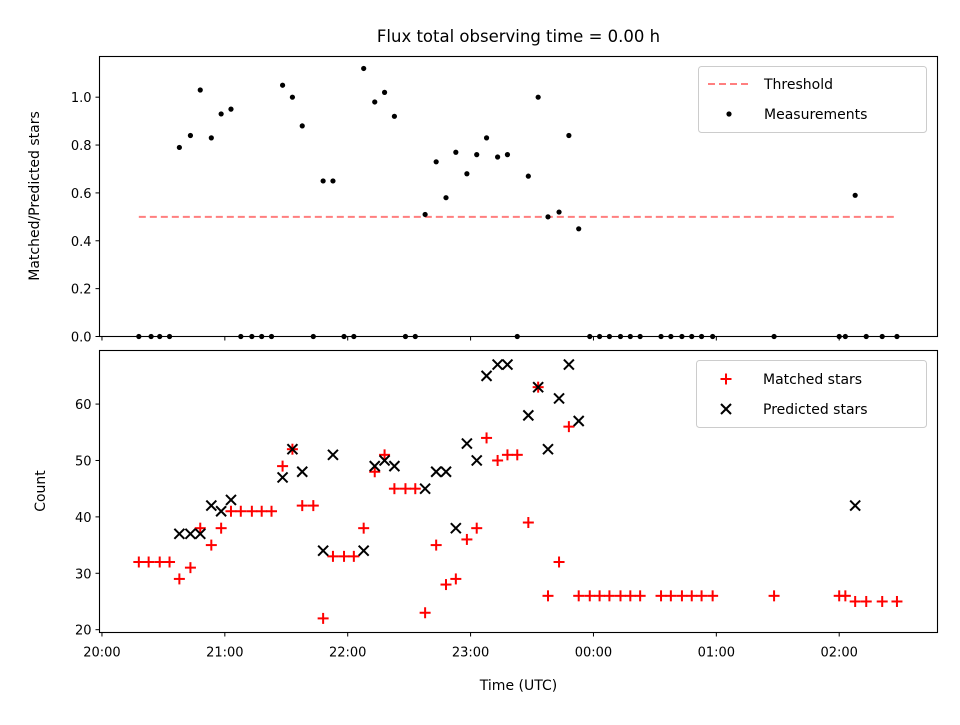  Describe the element at coordinates (81, 338) in the screenshot. I see `top-y-tick-label: 0.0` at that location.